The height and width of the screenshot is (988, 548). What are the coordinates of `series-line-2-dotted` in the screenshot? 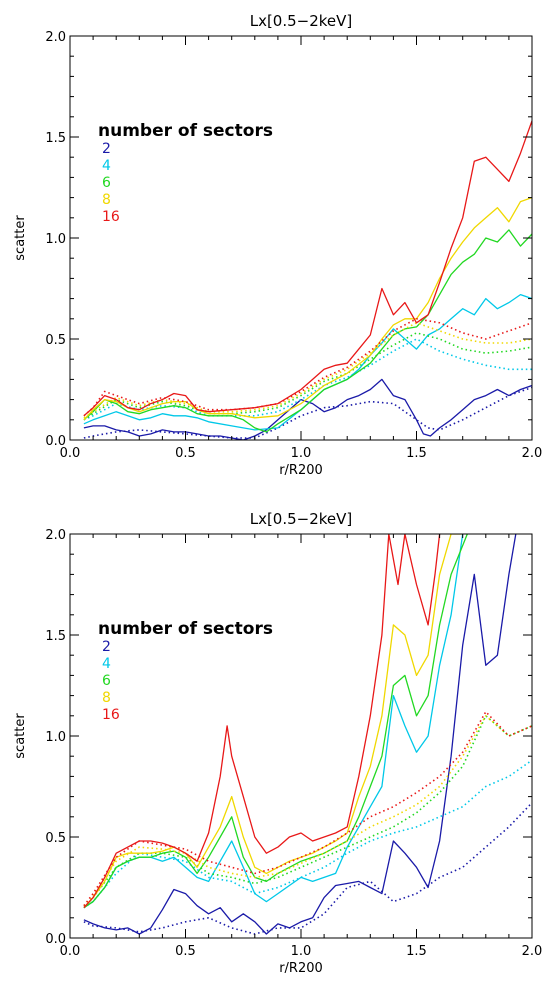 It's located at (307, 868).